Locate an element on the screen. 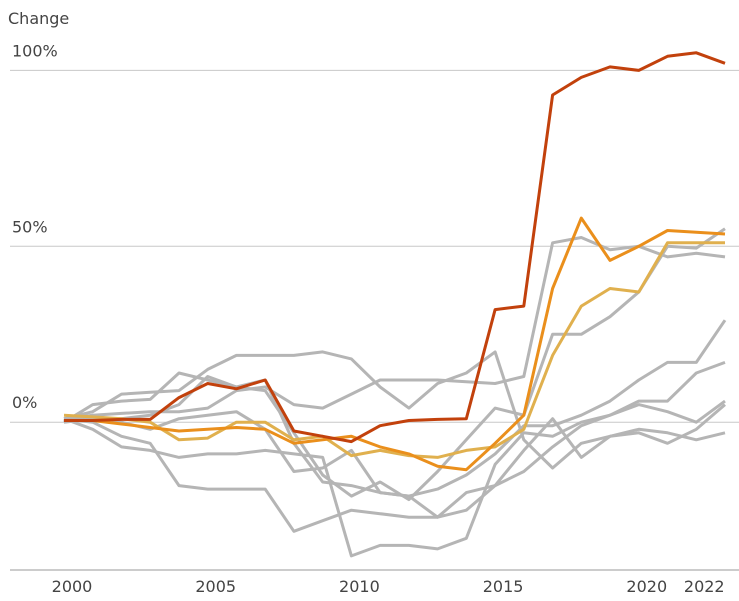 The image size is (739, 601). x-tick-label: 2015 is located at coordinates (503, 586).